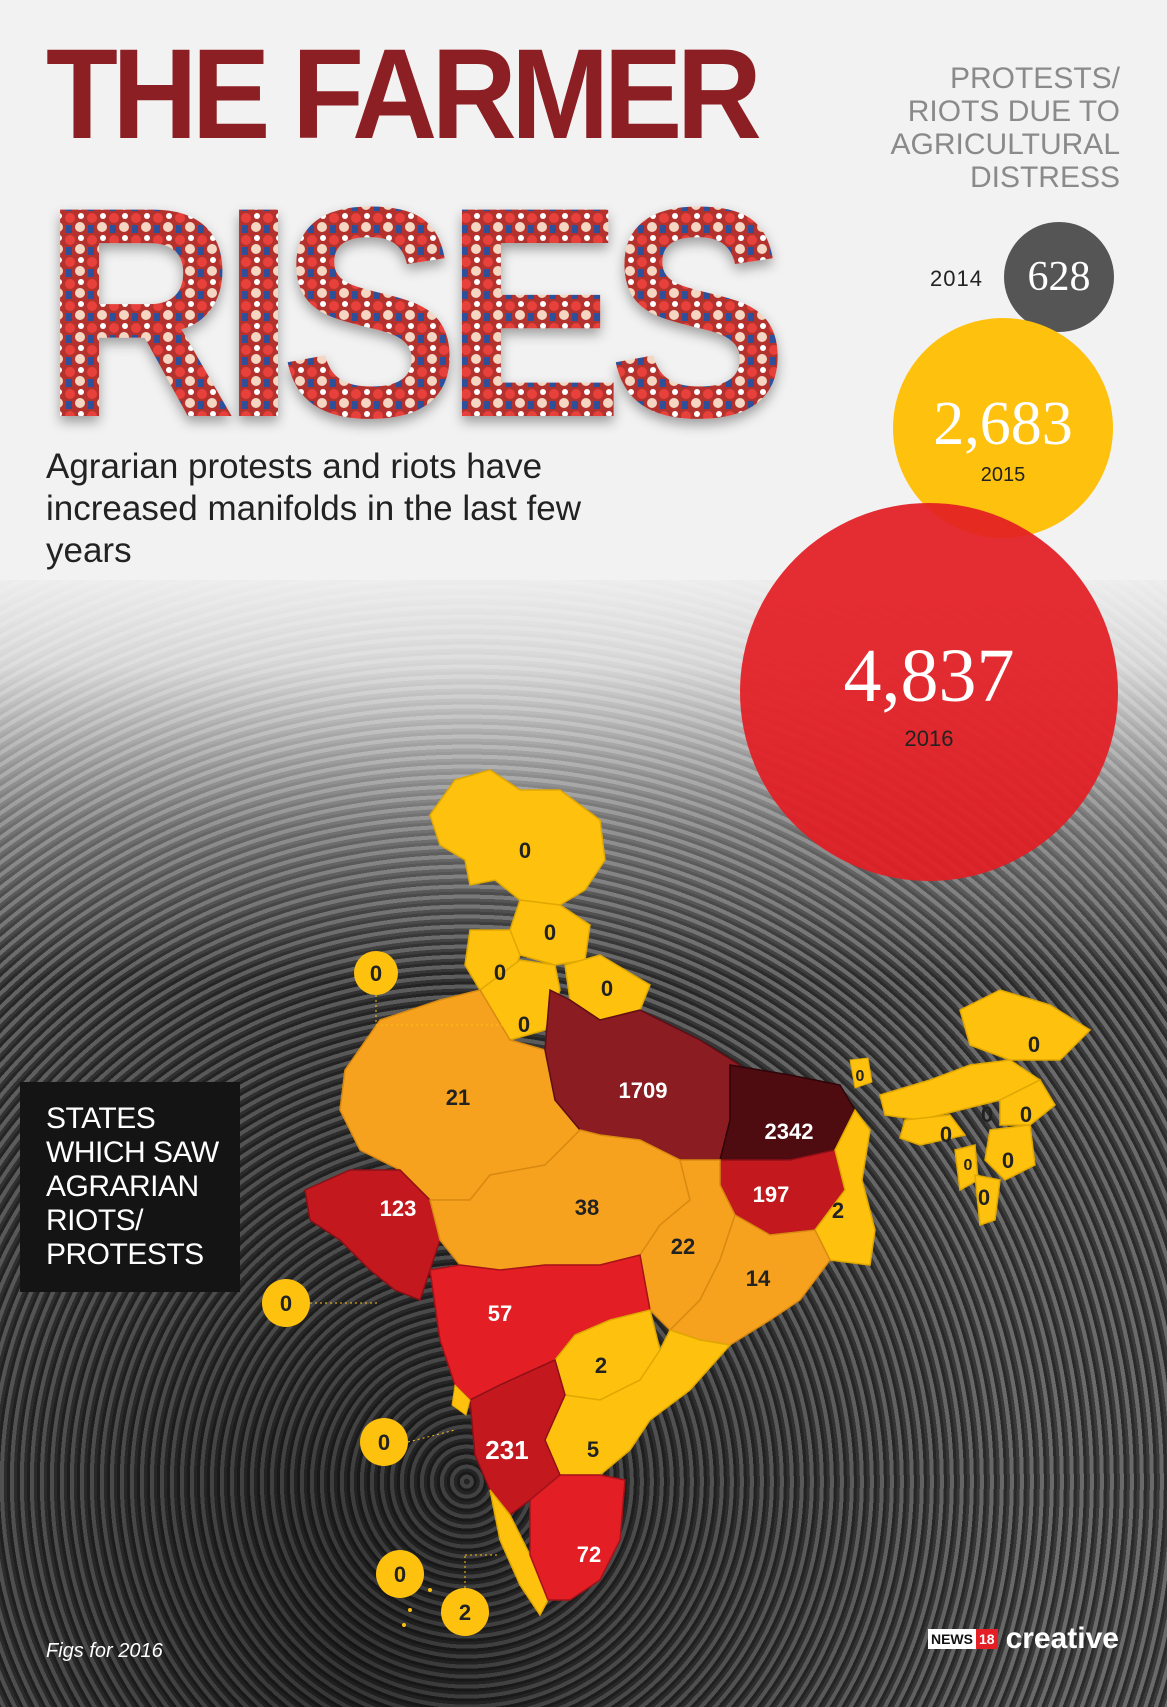 The width and height of the screenshot is (1167, 1707). Describe the element at coordinates (408, 1442) in the screenshot. I see `callout-goa` at that location.